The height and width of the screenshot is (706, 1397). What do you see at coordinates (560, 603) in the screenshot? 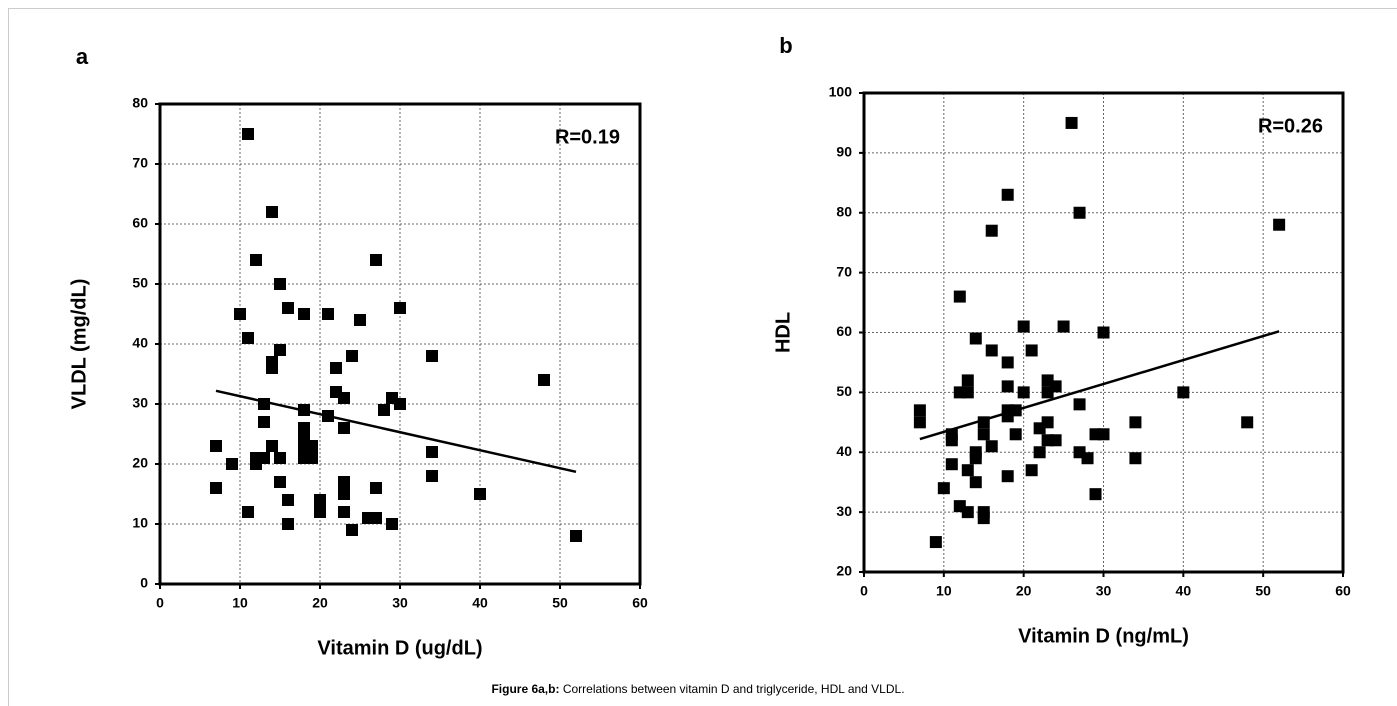
I see `x-tick-label: 50` at bounding box center [560, 603].